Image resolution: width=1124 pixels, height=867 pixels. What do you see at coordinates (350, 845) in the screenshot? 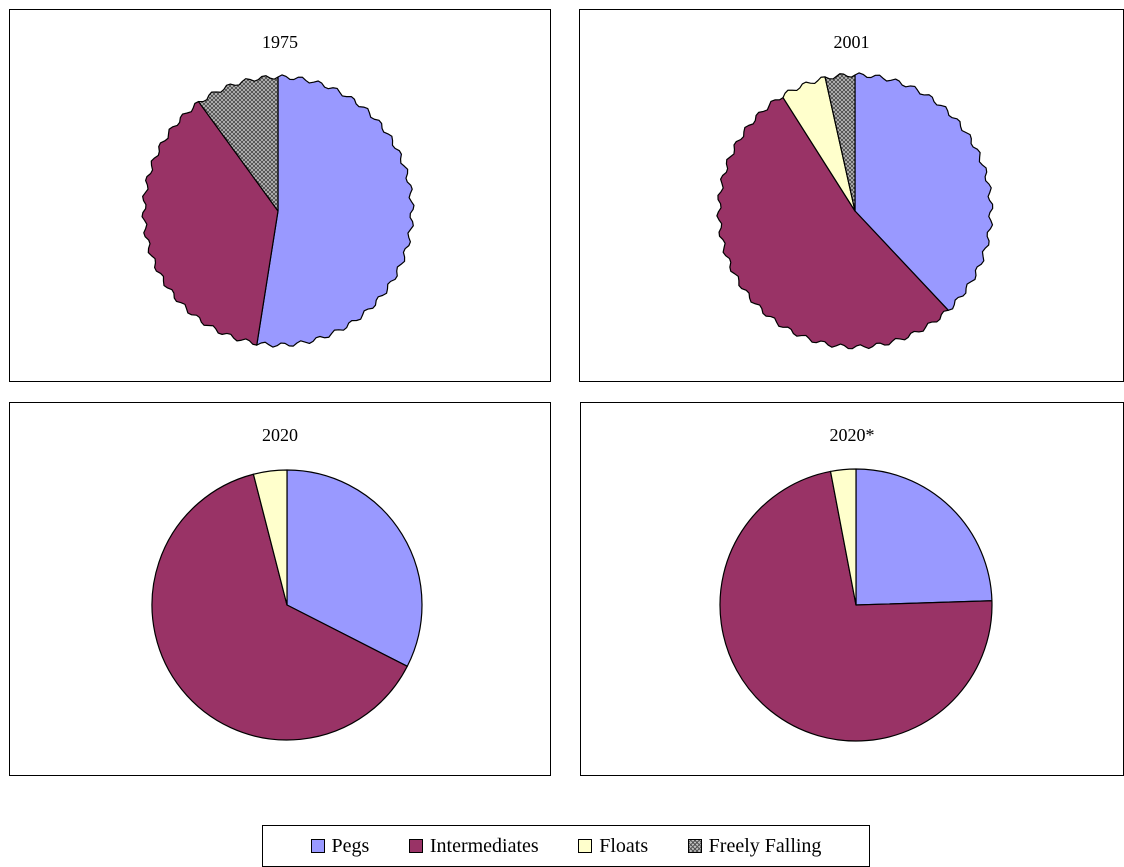
I see `legend-label: Pegs` at bounding box center [350, 845].